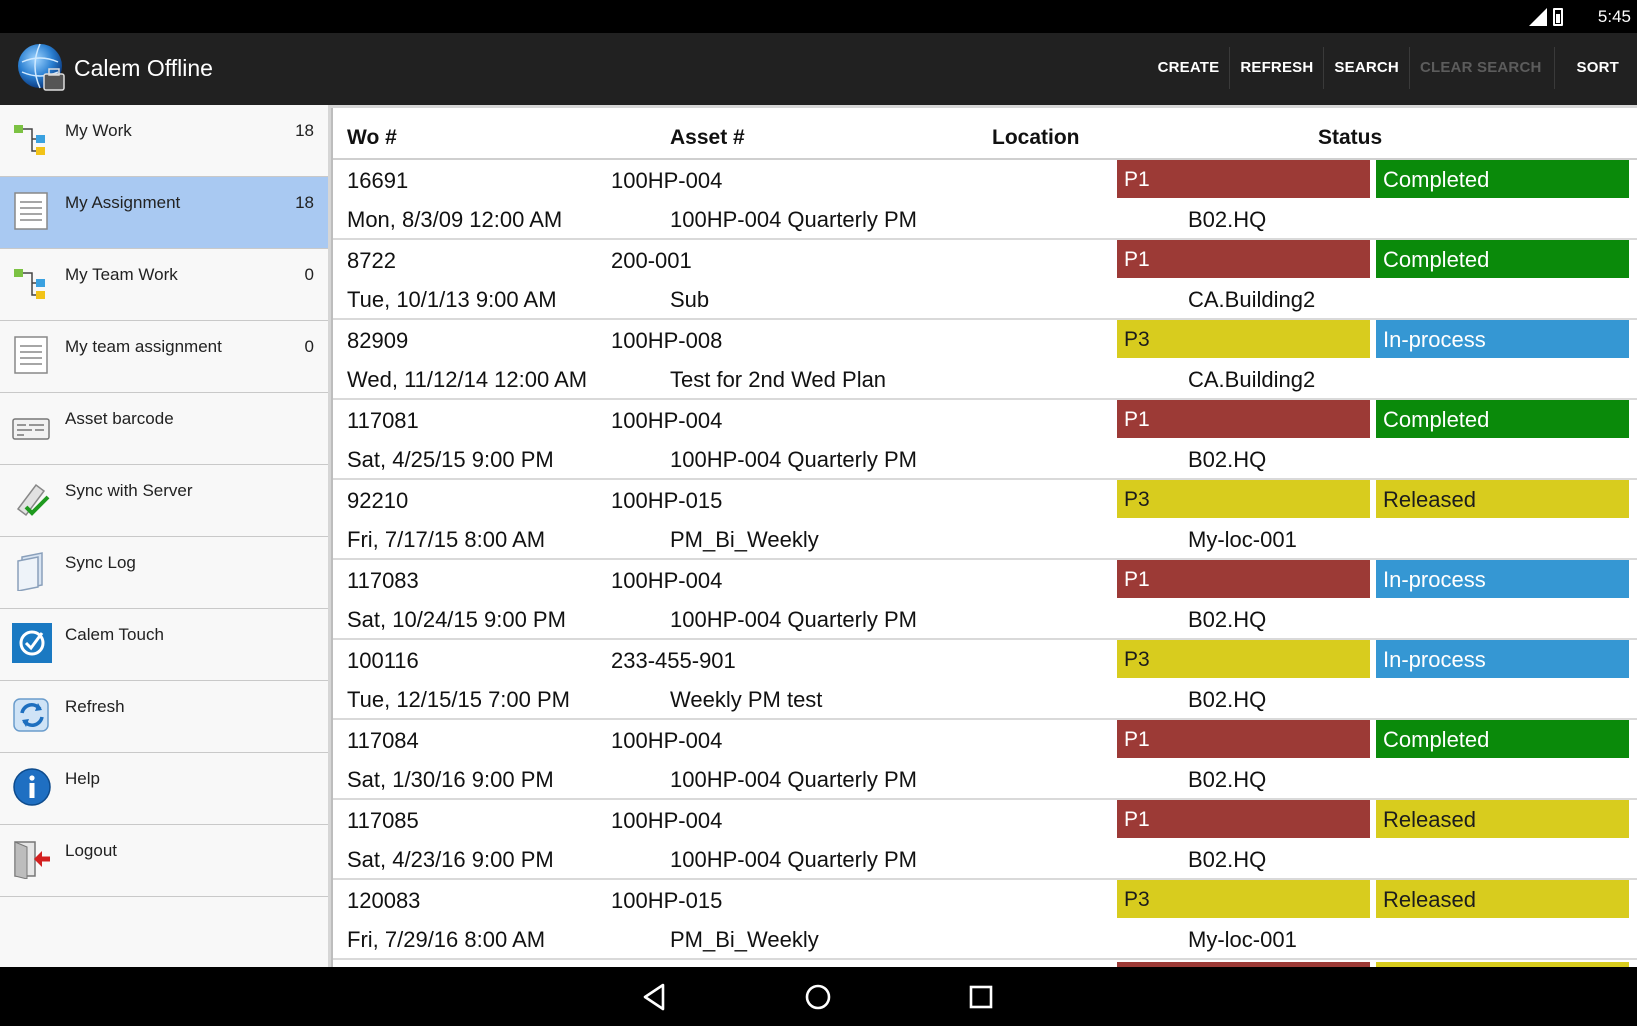 This screenshot has width=1637, height=1026. I want to click on sort-button: SORT, so click(1597, 67).